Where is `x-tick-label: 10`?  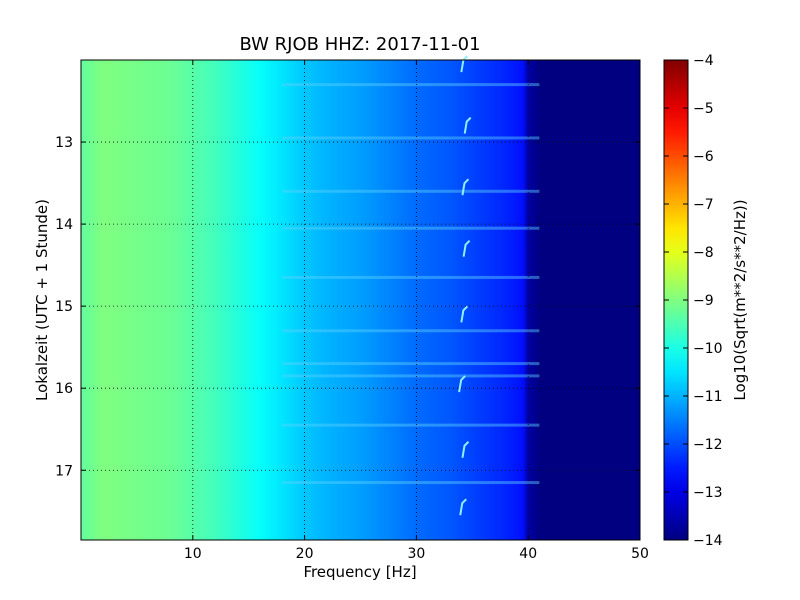
x-tick-label: 10 is located at coordinates (193, 554).